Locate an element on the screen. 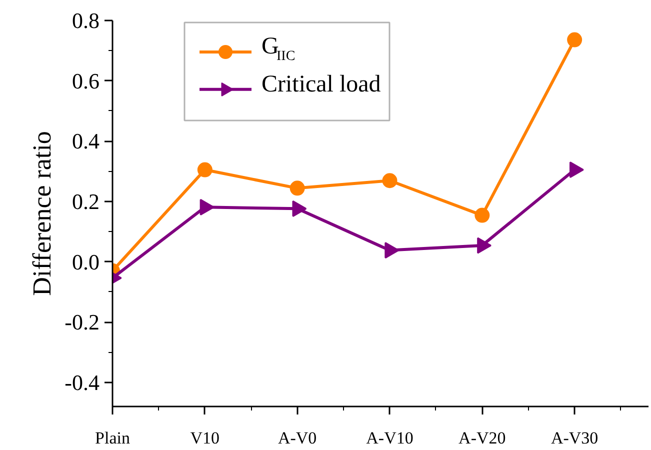 This screenshot has height=450, width=651. y-tick-label: 0.8 is located at coordinates (86, 20).